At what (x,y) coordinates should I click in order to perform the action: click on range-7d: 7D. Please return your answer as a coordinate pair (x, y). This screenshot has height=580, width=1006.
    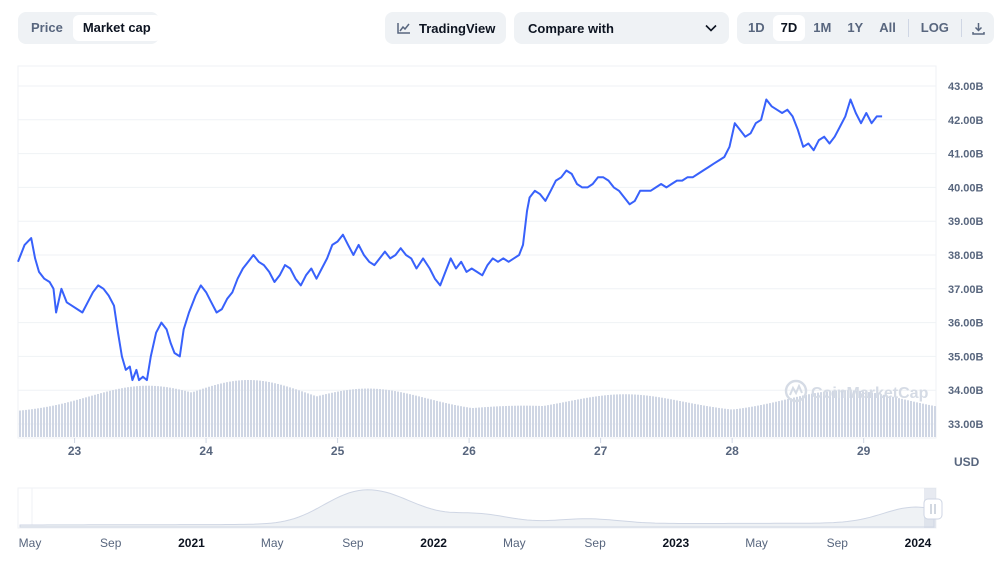
    Looking at the image, I should click on (789, 28).